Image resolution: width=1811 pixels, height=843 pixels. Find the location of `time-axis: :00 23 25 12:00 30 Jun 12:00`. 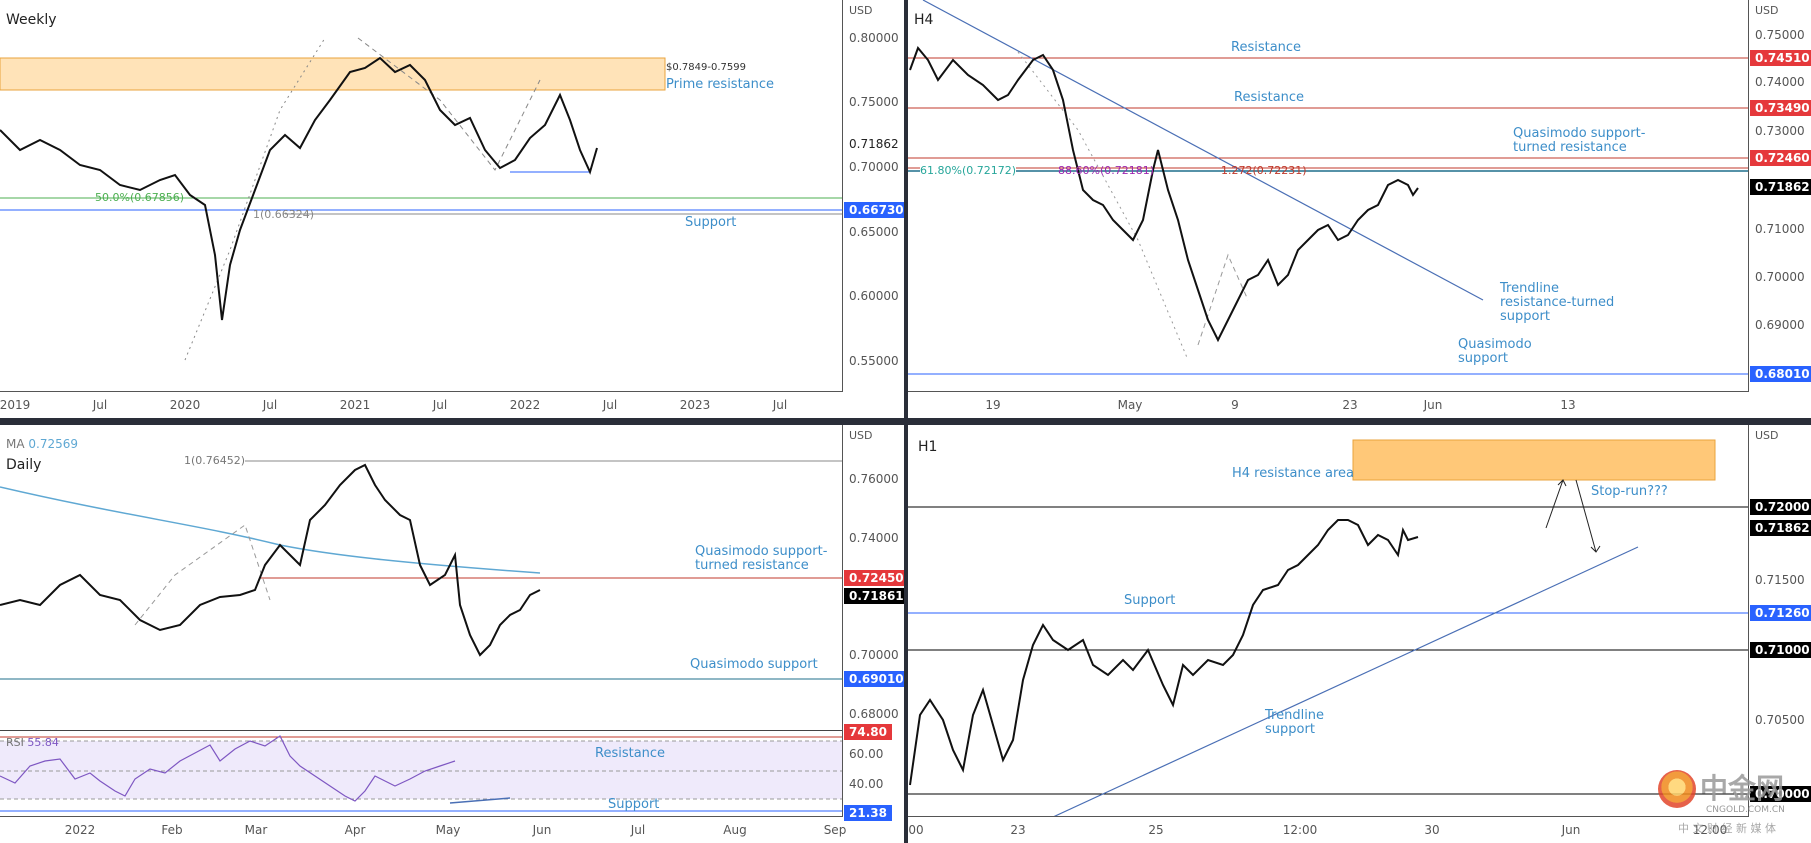

time-axis: :00 23 25 12:00 30 Jun 12:00 is located at coordinates (1328, 829).